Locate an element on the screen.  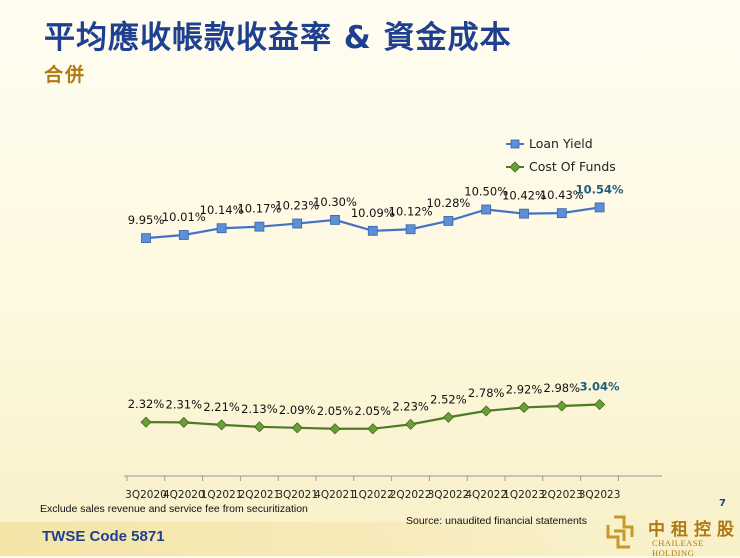
logo-english-text: CHAILEASE HOLDING is located at coordinates (678, 548).